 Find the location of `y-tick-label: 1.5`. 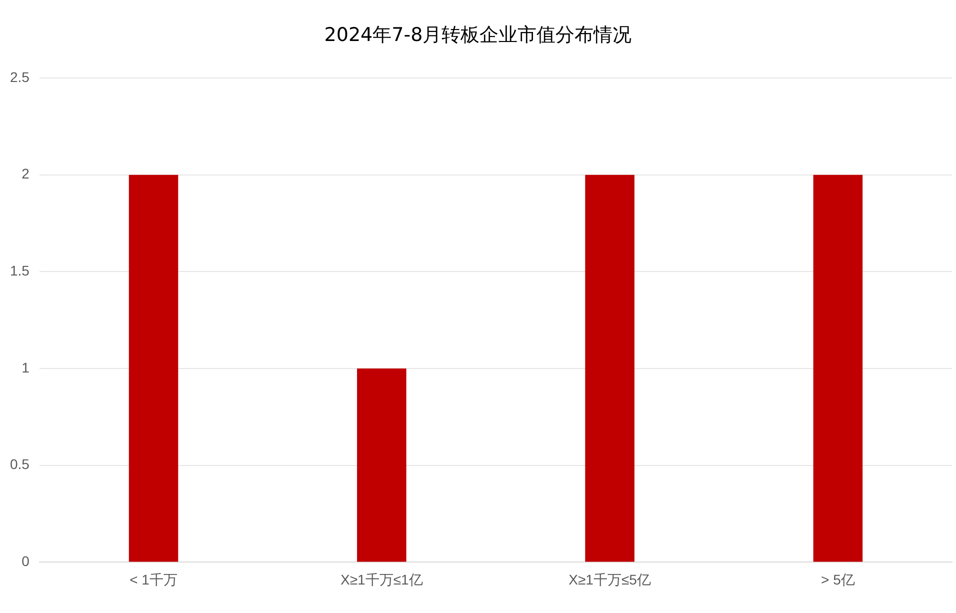

y-tick-label: 1.5 is located at coordinates (20, 270).